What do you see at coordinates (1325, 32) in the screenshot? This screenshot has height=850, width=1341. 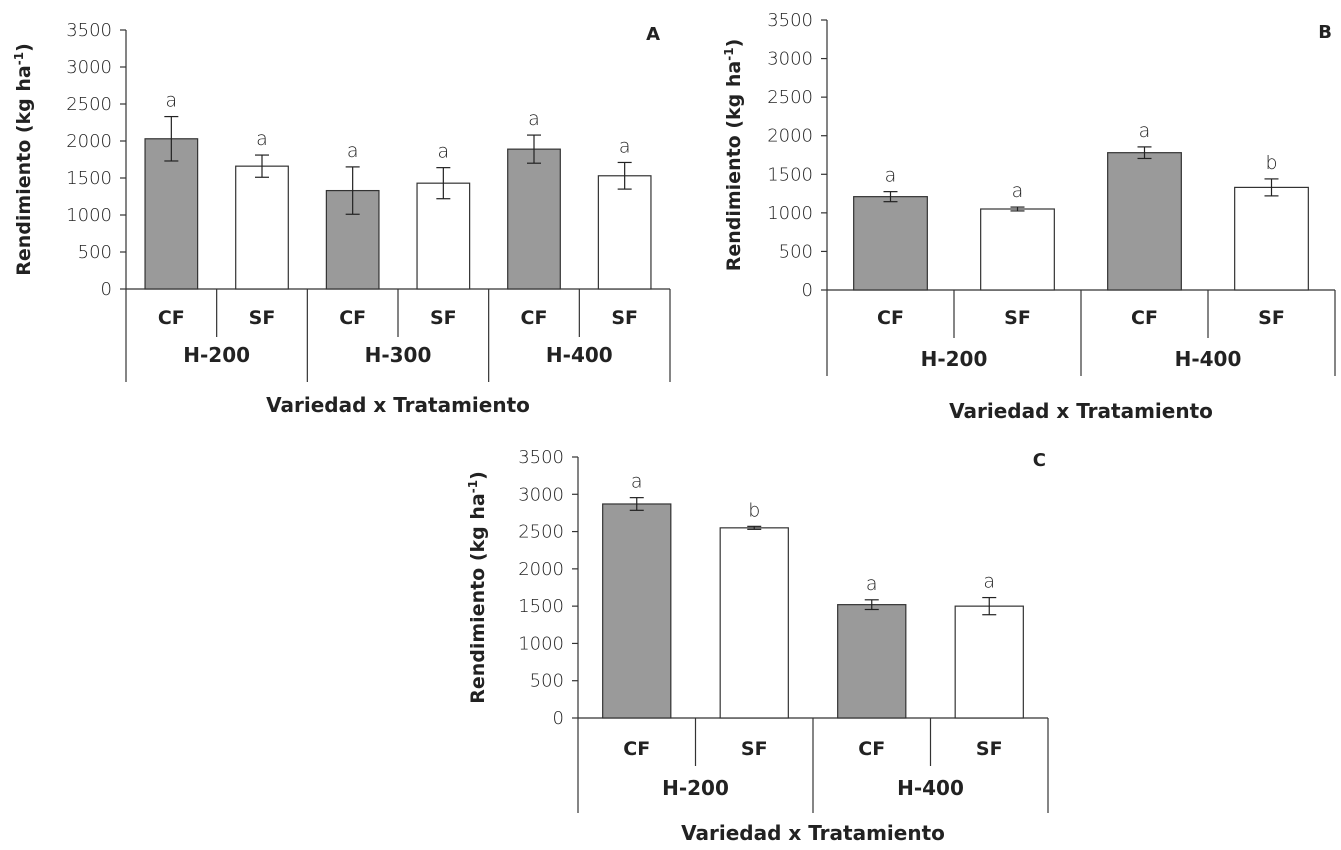 I see `panel-label: B` at bounding box center [1325, 32].